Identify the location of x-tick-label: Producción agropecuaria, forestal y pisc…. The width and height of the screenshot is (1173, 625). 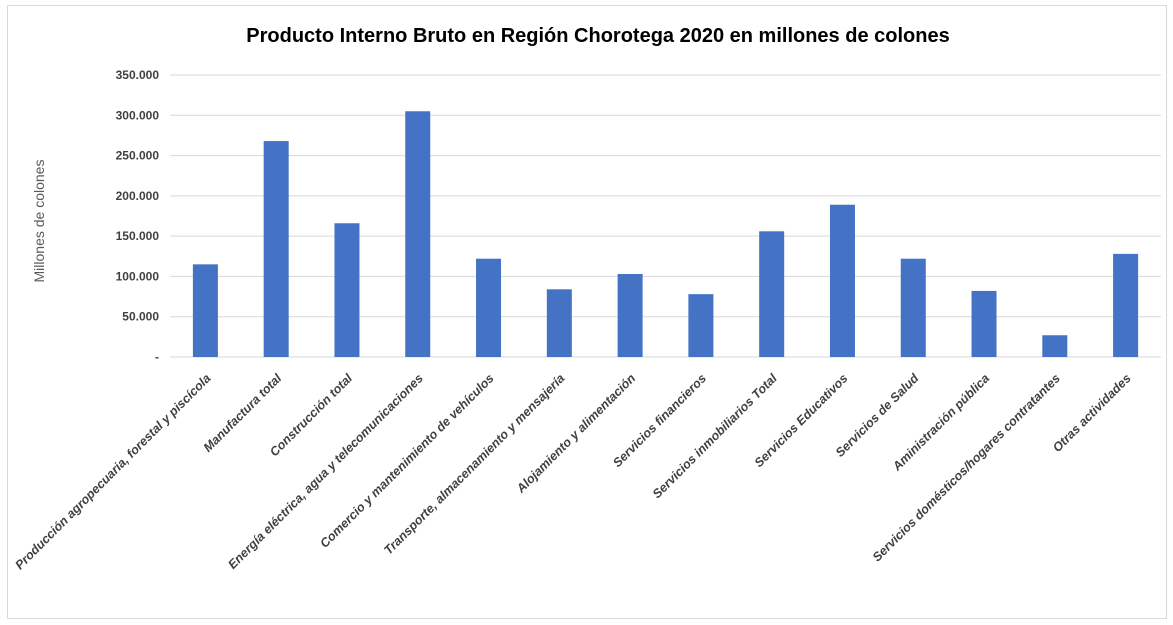
(113, 471).